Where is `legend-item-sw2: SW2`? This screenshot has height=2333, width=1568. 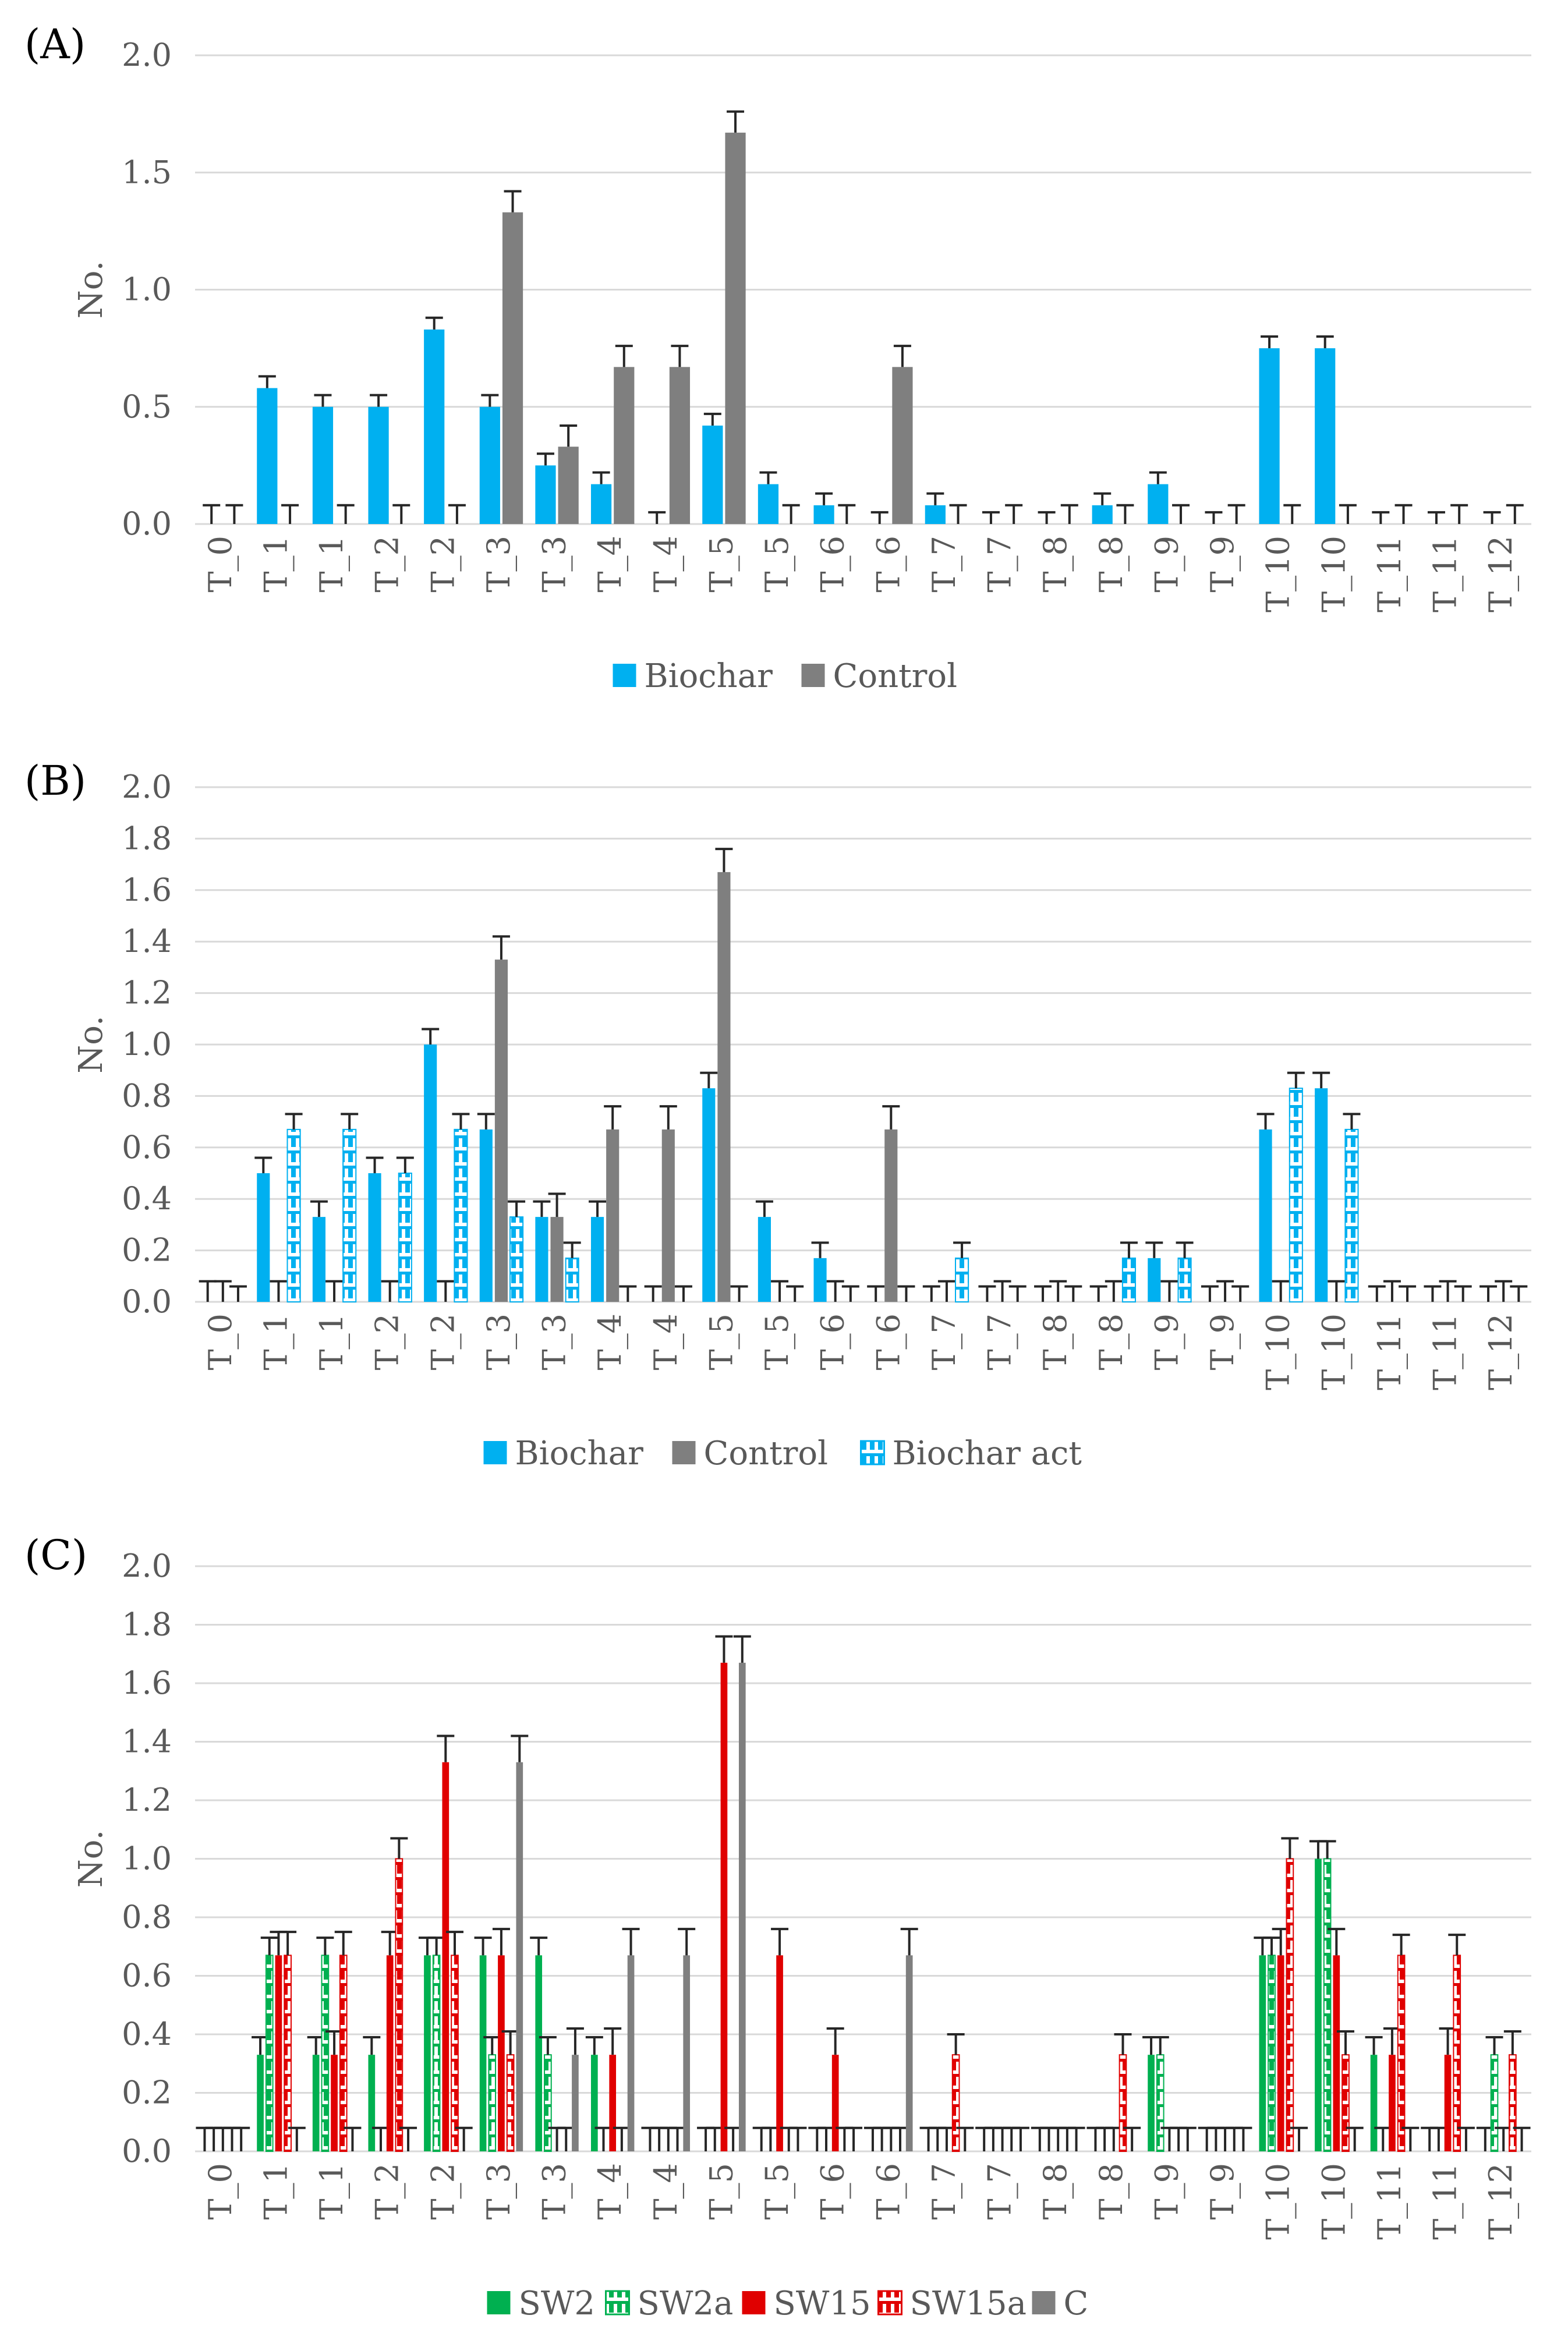 legend-item-sw2: SW2 is located at coordinates (541, 2304).